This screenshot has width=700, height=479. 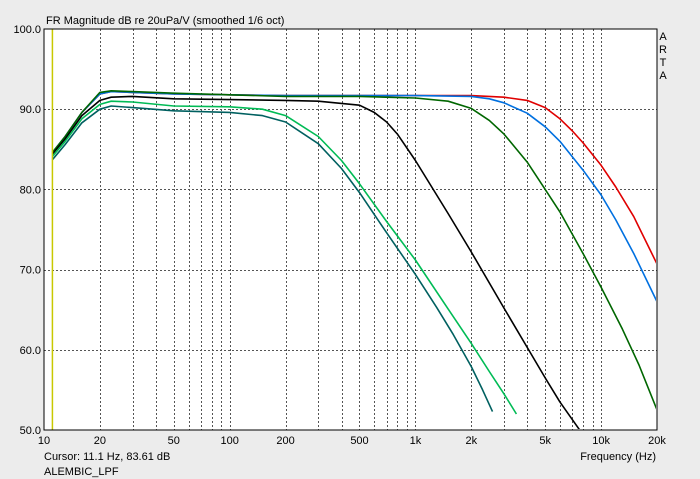 I want to click on brand-vertical: A R T A, so click(x=663, y=56).